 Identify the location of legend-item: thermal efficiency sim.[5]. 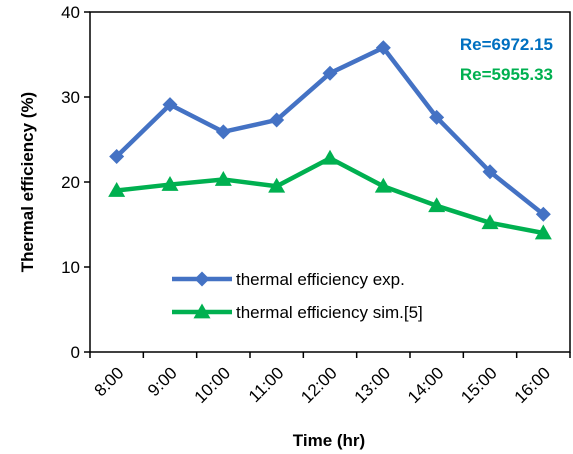
(297, 312).